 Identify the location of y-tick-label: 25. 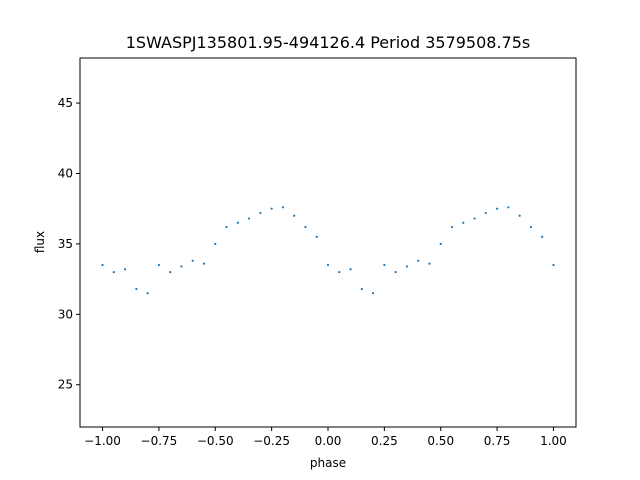
(65, 385).